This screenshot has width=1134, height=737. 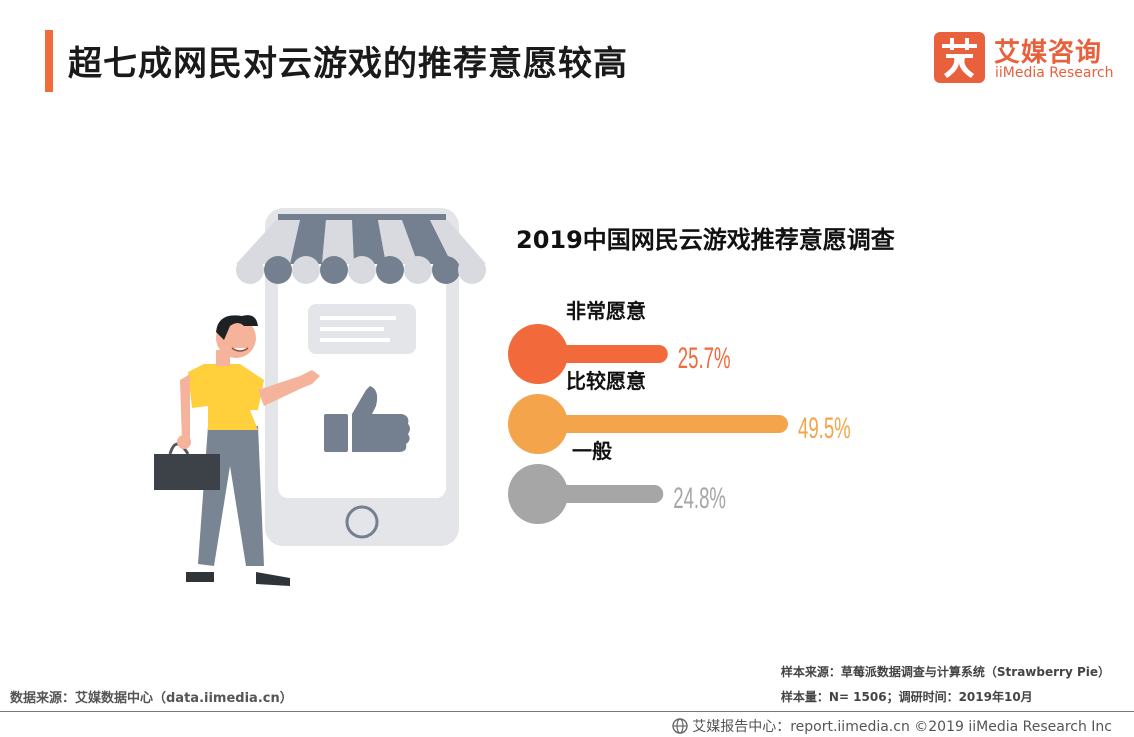 I want to click on logo-name-cn: 艾媒咨询, so click(x=1048, y=53).